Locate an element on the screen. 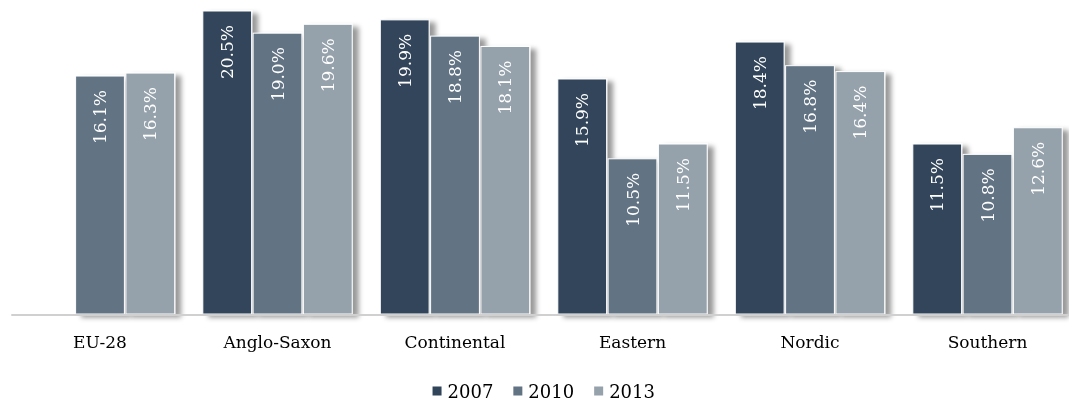 The image size is (1069, 402). data-label: 10.5% is located at coordinates (632, 199).